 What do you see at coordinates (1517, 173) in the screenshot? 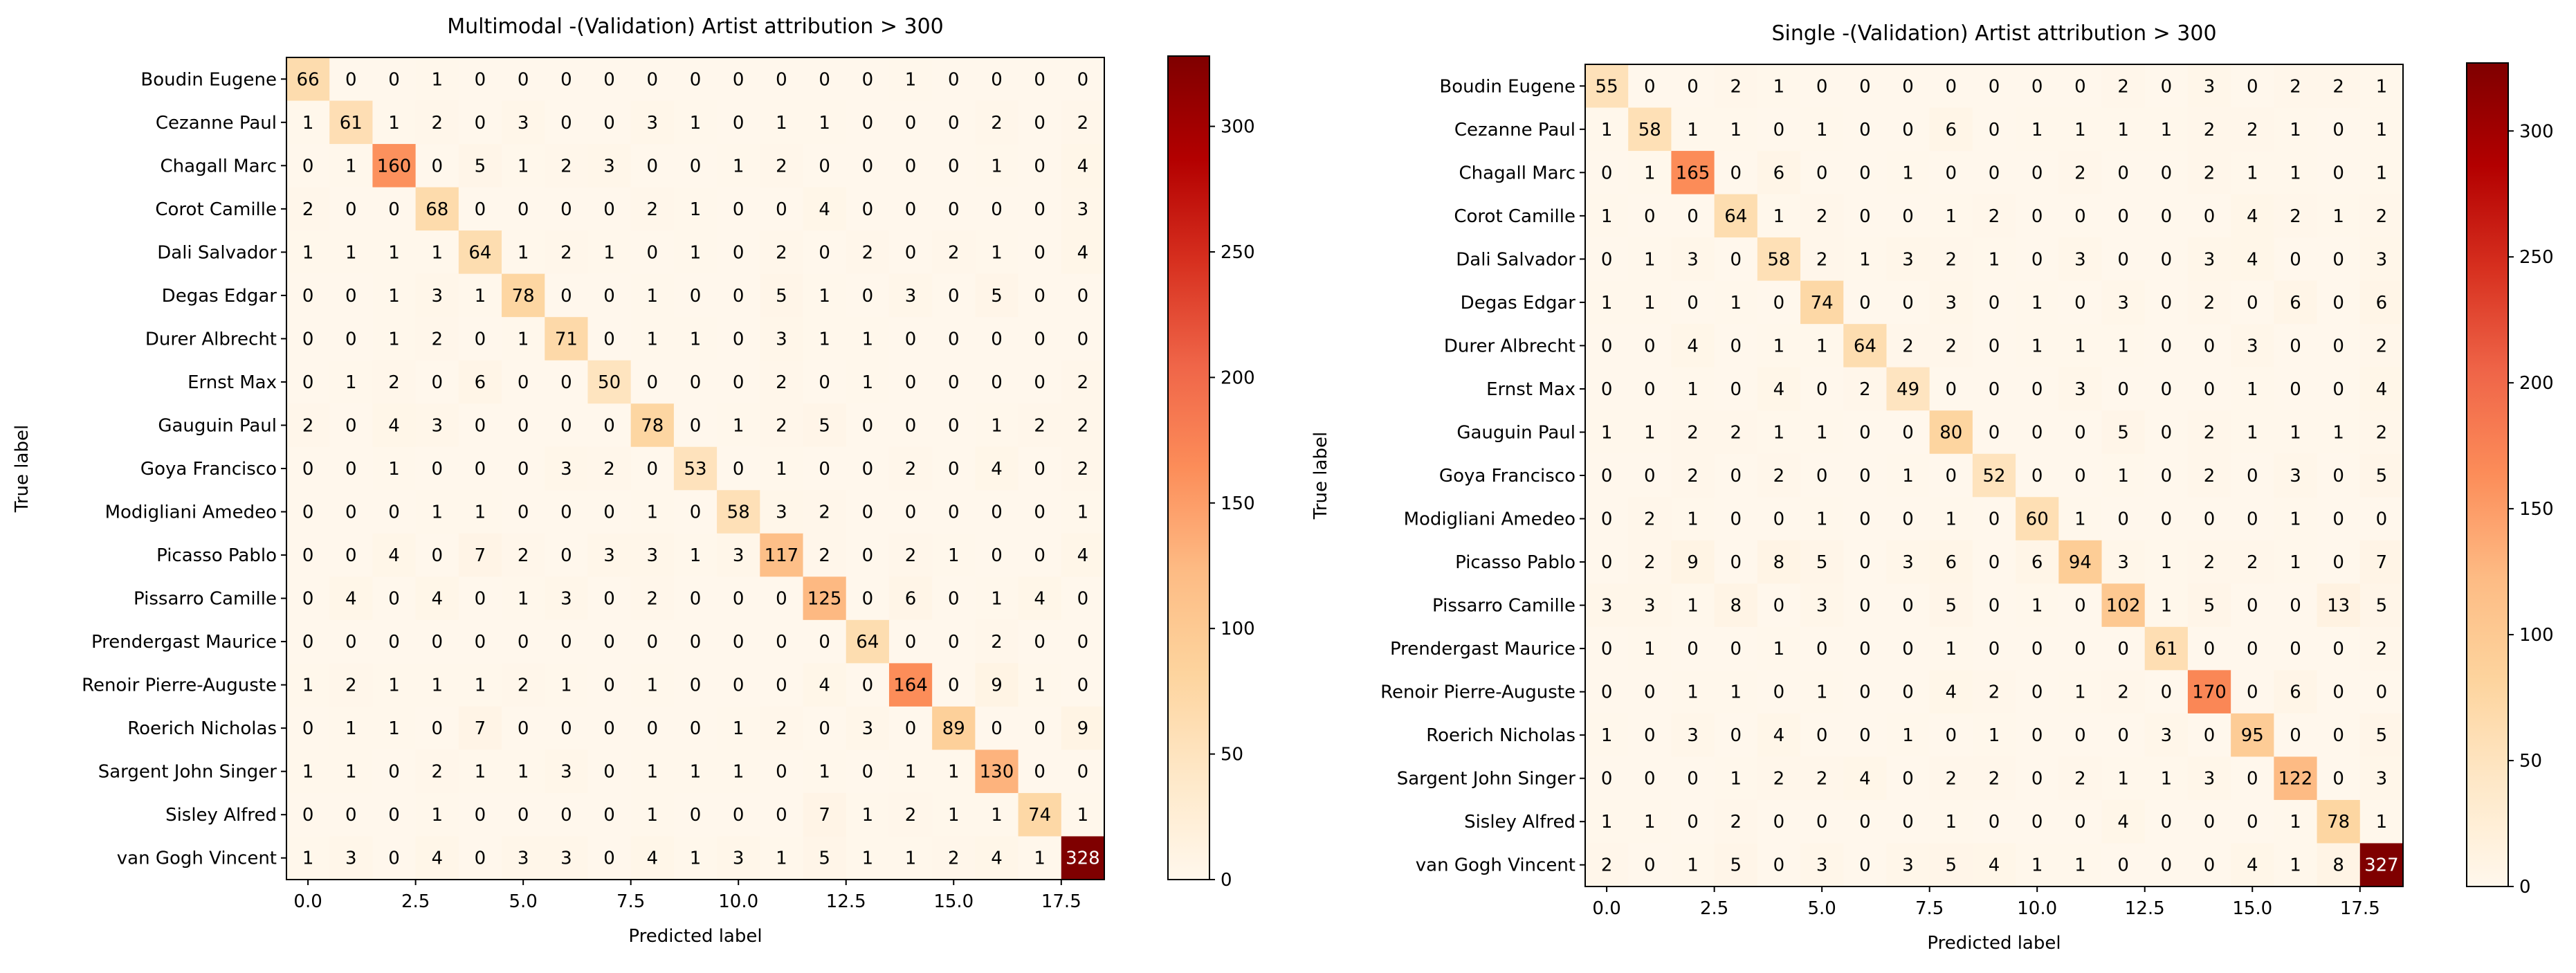
I see `y-tick-label: Chagall Marc` at bounding box center [1517, 173].